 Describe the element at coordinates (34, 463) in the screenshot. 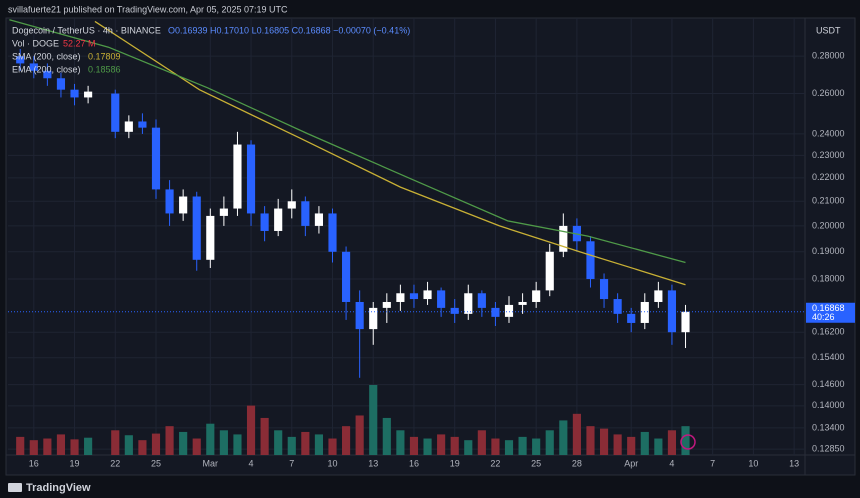

I see `x-tick-label: 16` at that location.